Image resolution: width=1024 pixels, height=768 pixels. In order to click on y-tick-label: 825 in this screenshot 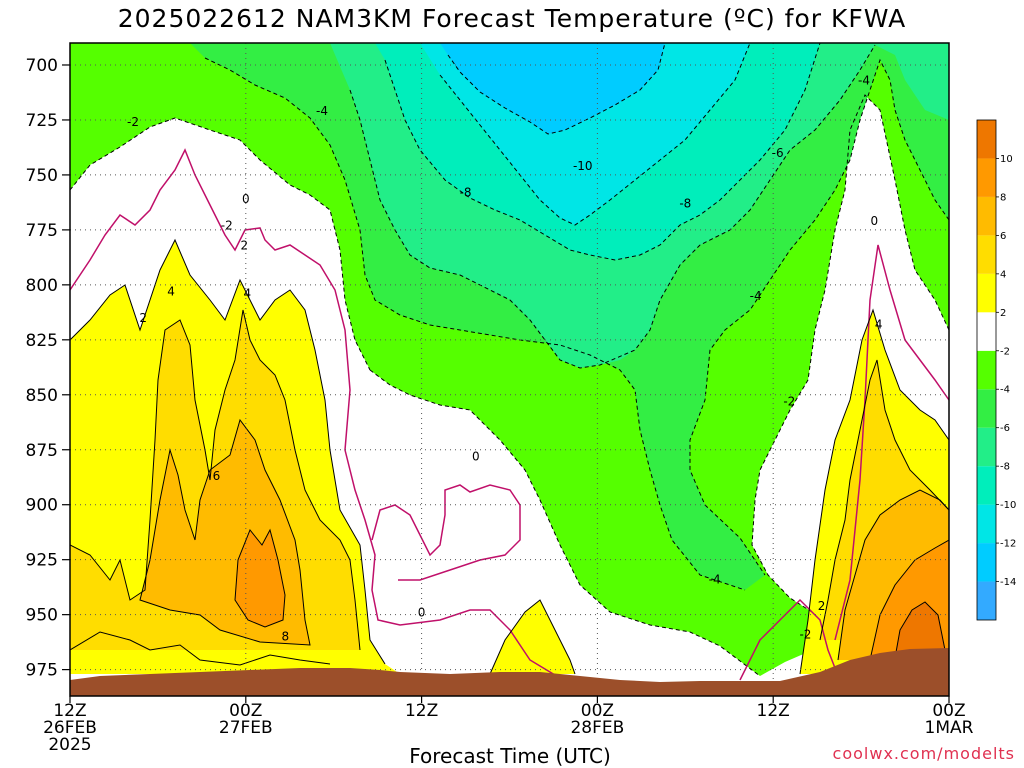, I will do `click(42, 341)`.